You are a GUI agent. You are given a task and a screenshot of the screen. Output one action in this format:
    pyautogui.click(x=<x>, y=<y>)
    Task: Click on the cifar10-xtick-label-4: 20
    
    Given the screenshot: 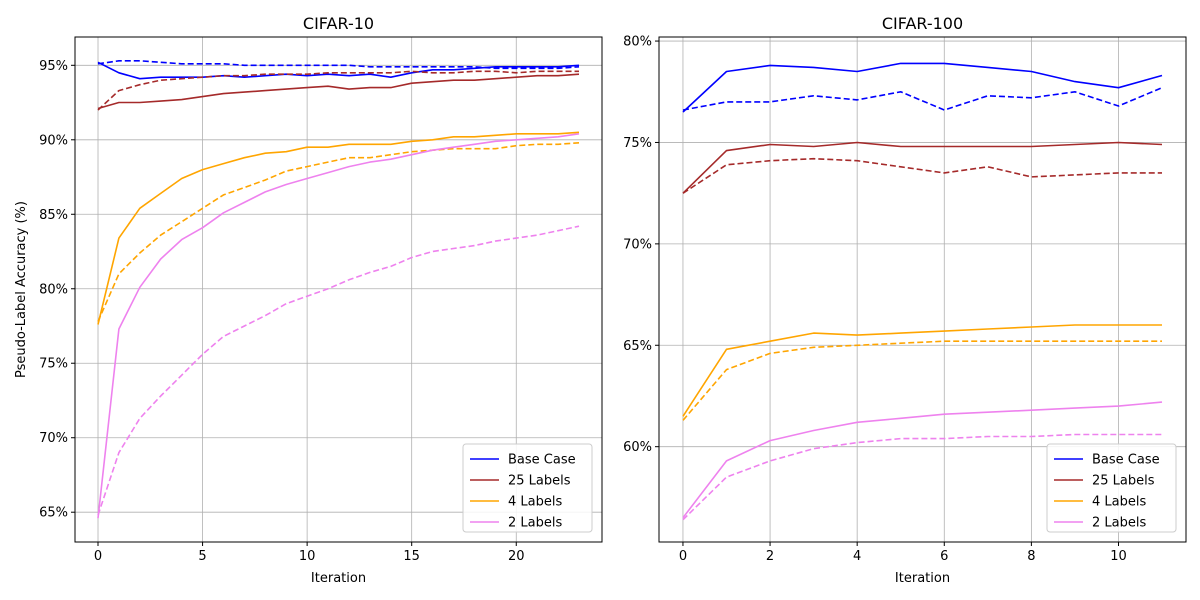 What is the action you would take?
    pyautogui.click(x=516, y=556)
    